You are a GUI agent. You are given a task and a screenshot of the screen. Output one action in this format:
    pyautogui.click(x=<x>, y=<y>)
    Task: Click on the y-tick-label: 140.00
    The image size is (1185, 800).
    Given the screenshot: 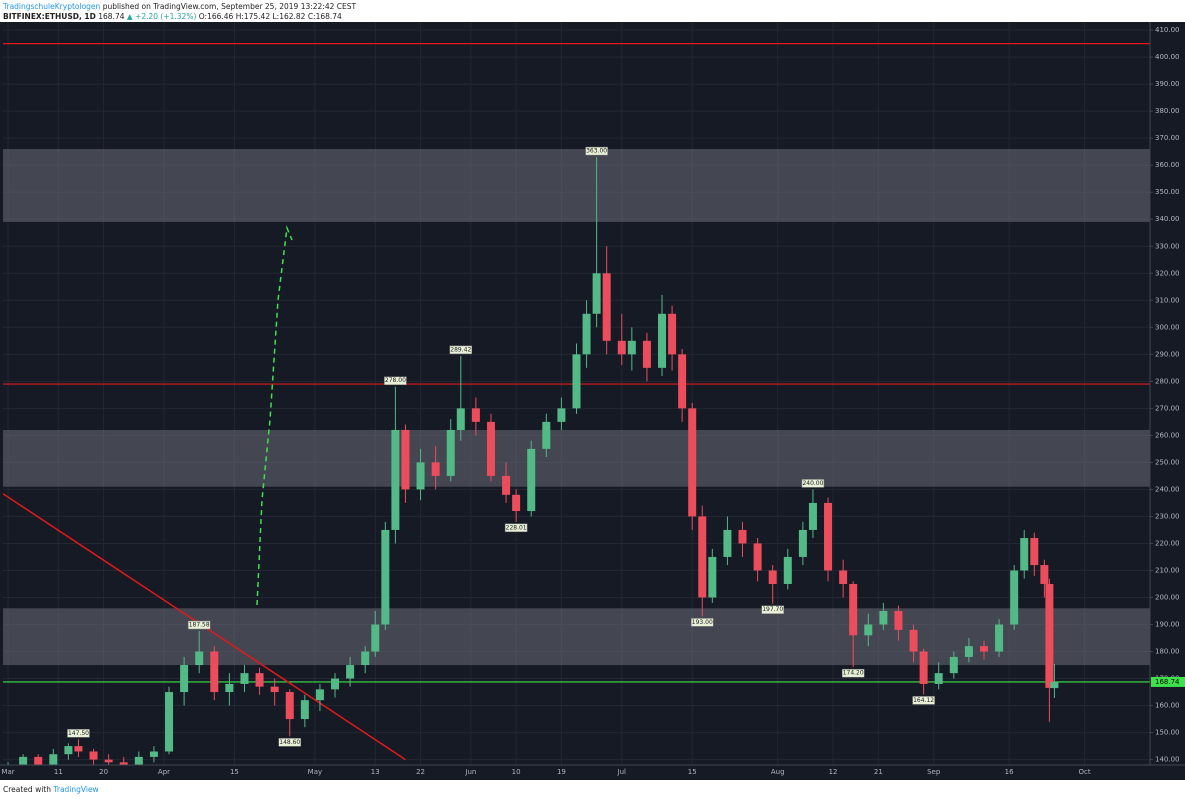 What is the action you would take?
    pyautogui.click(x=1167, y=760)
    